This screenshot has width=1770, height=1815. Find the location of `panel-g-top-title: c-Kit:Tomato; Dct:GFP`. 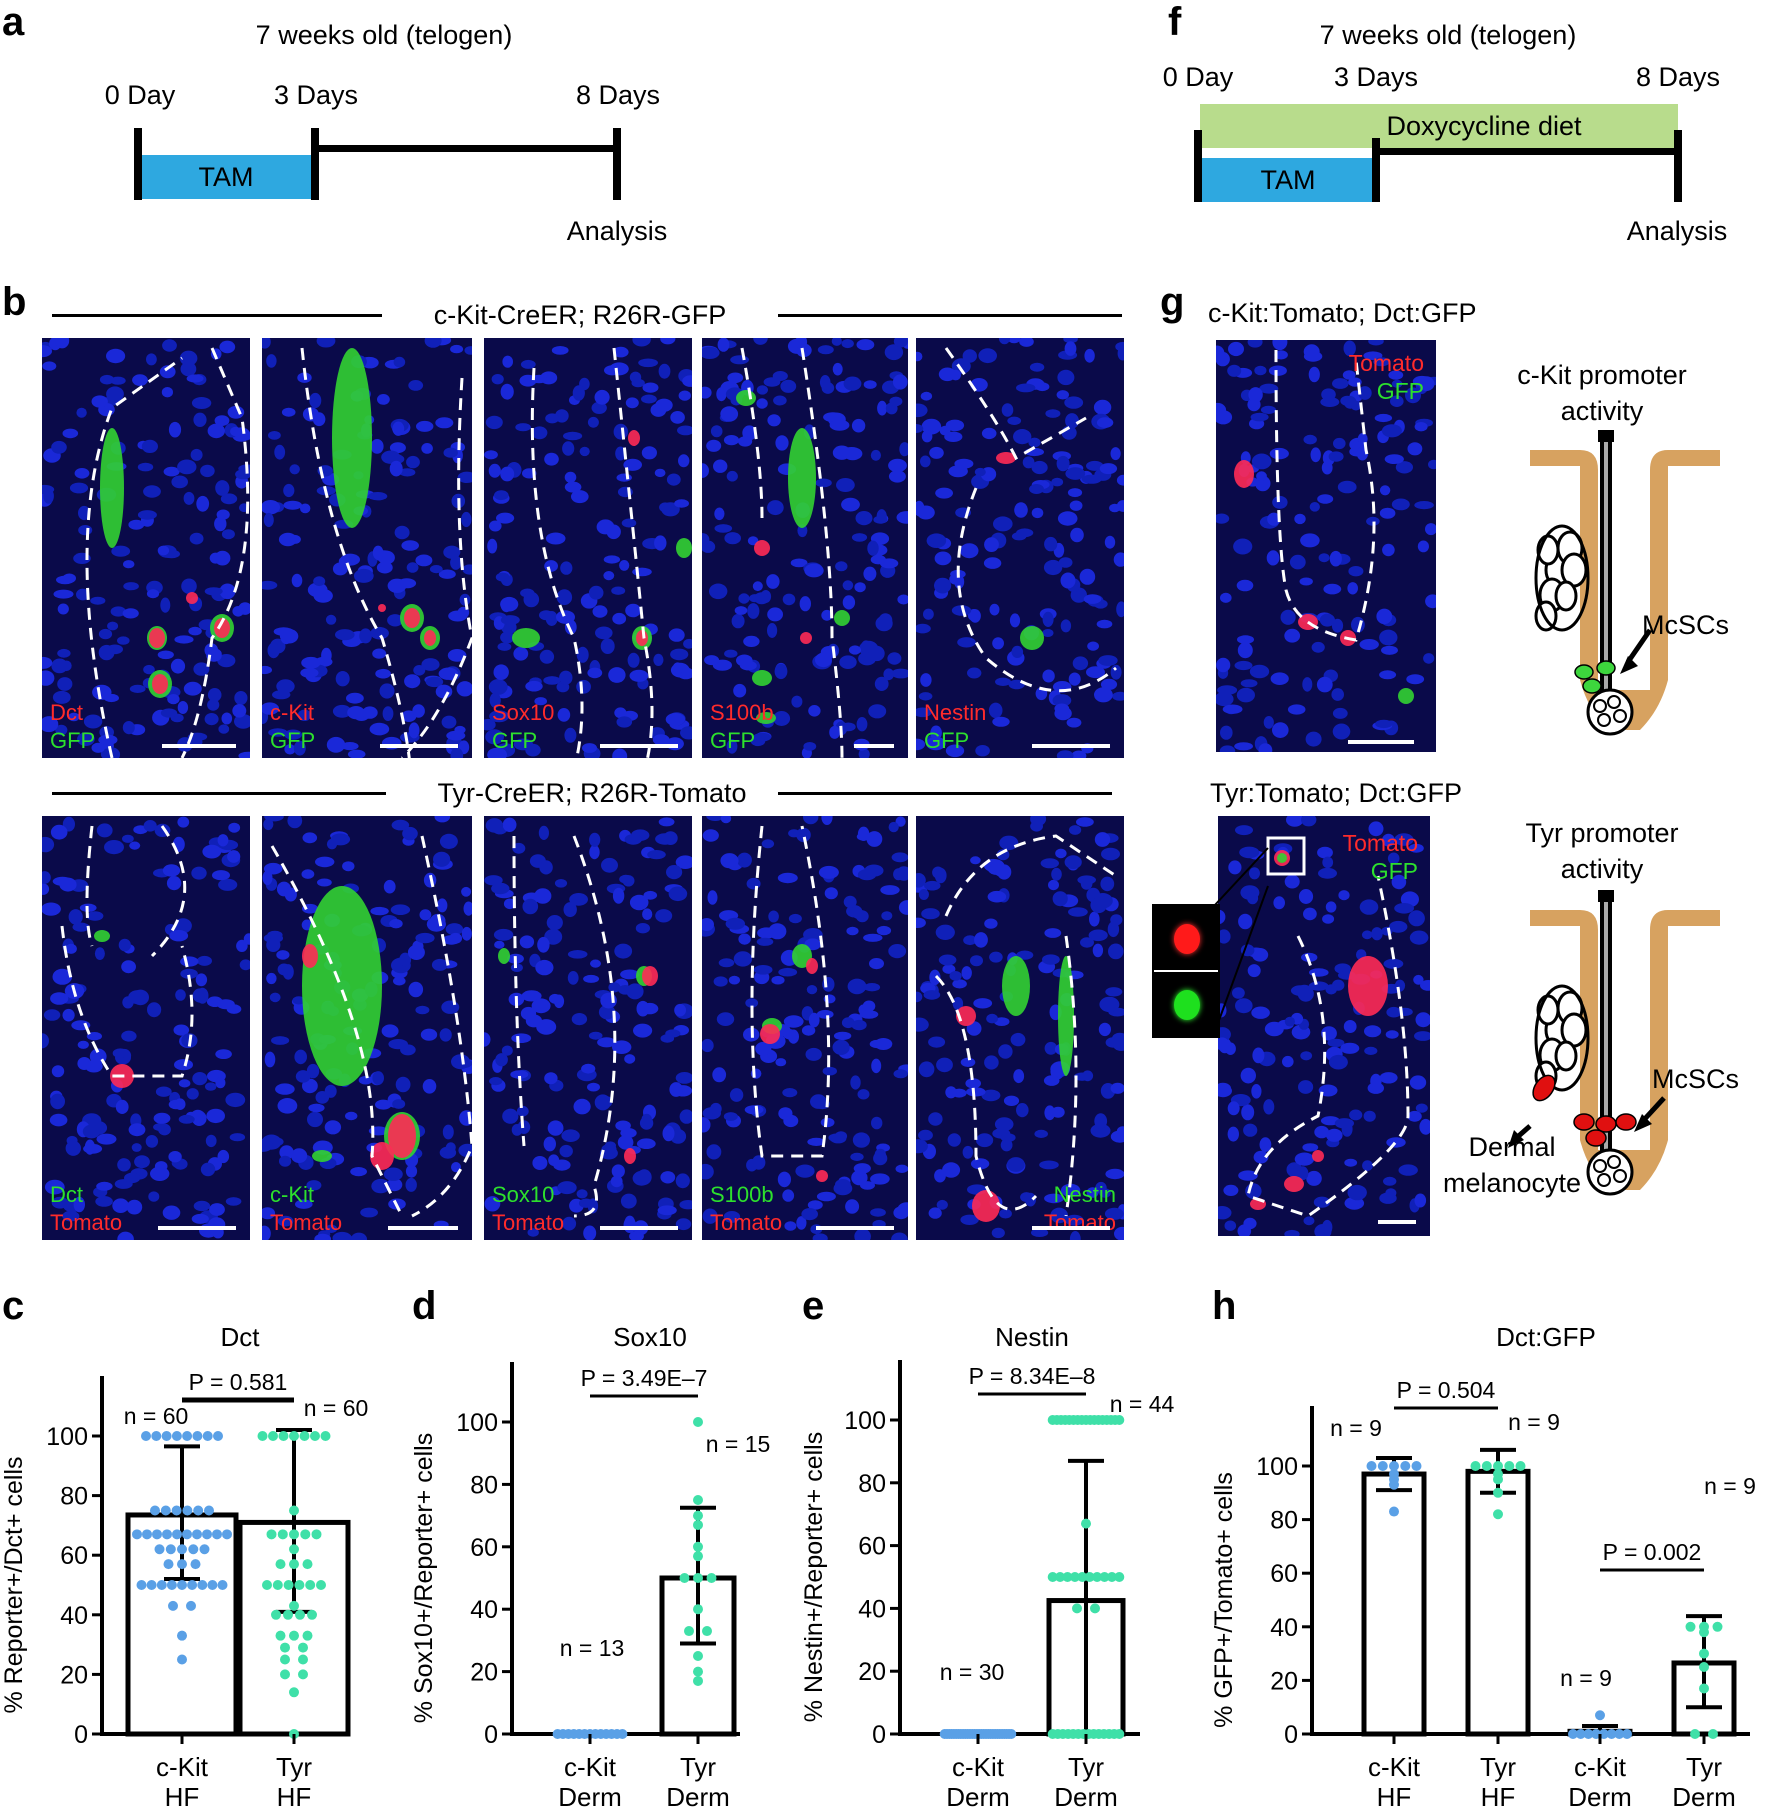

panel-g-top-title: c-Kit:Tomato; Dct:GFP is located at coordinates (1342, 313).